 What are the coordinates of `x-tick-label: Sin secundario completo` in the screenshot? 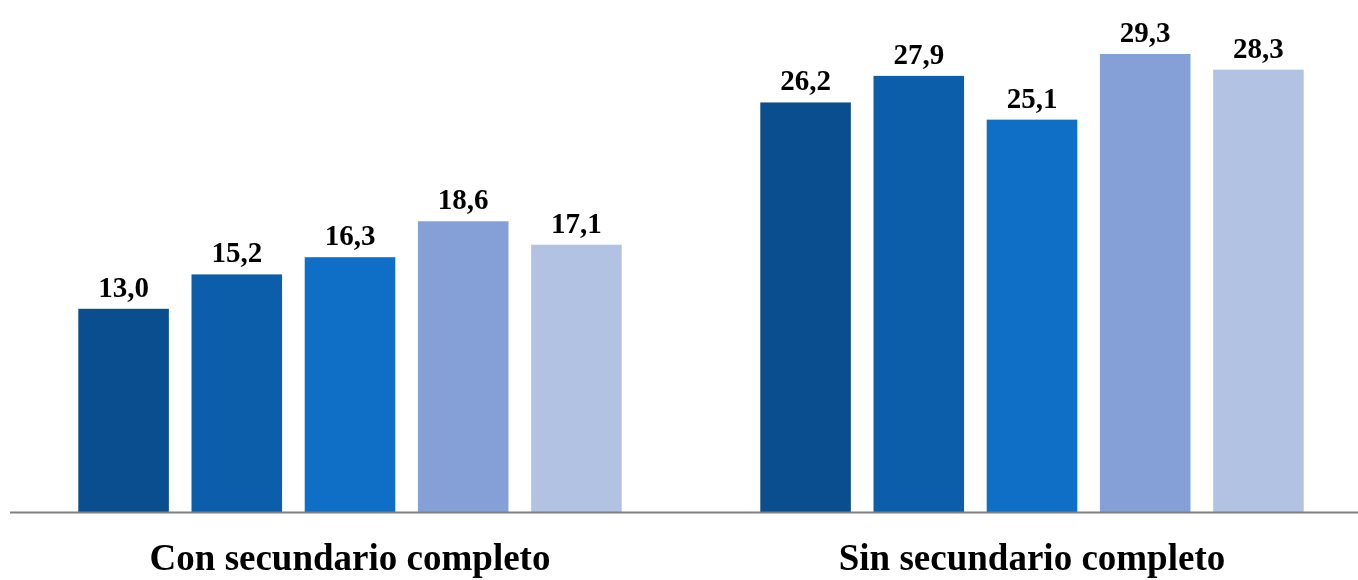 It's located at (1032, 557).